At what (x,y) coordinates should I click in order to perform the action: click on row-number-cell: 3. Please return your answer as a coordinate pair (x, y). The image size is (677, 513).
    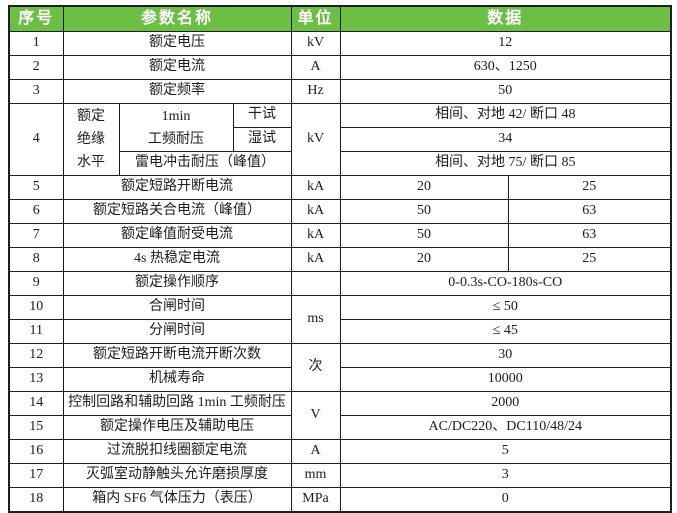
    Looking at the image, I should click on (36, 91).